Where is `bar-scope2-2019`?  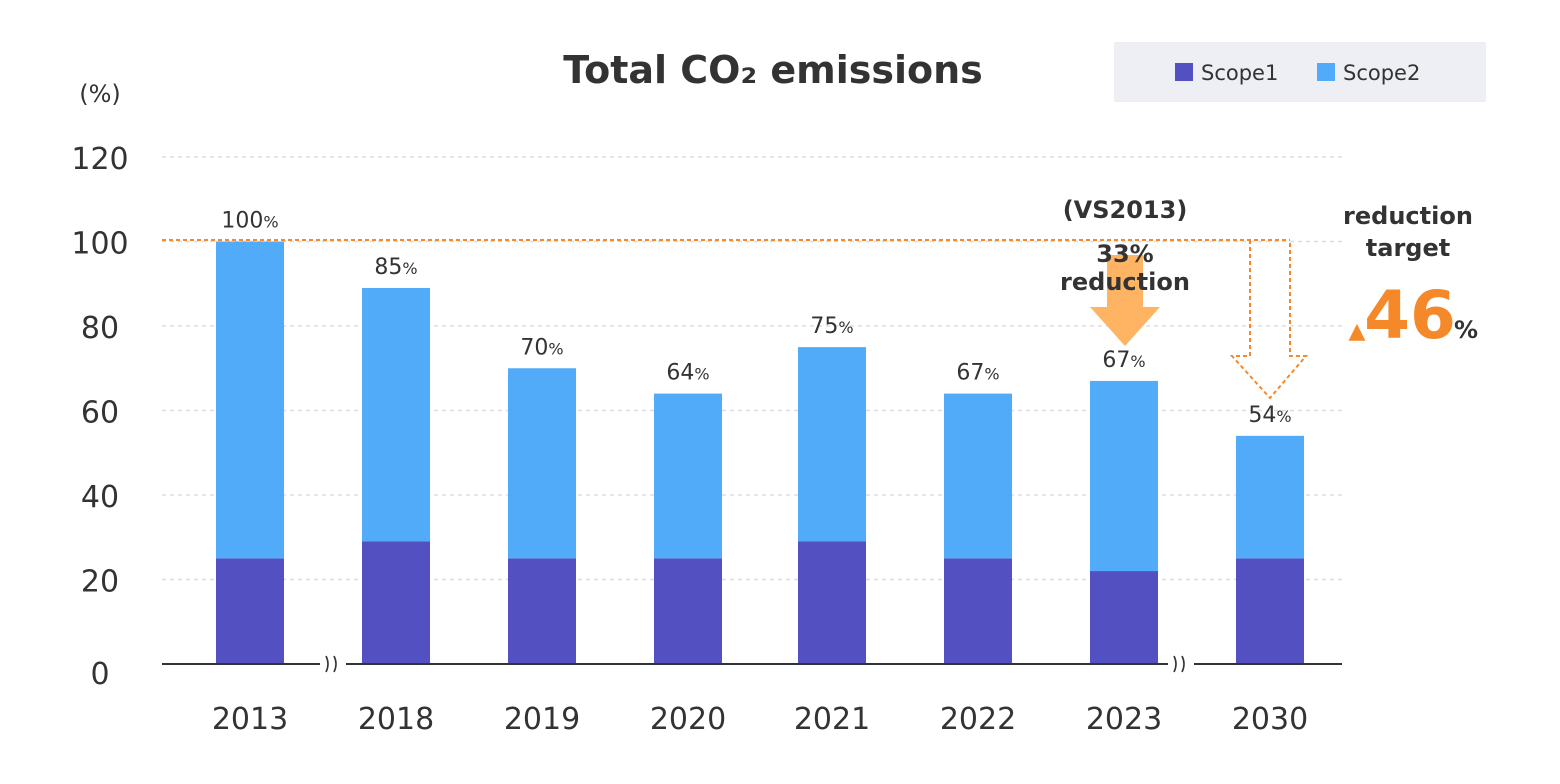
bar-scope2-2019 is located at coordinates (542, 463).